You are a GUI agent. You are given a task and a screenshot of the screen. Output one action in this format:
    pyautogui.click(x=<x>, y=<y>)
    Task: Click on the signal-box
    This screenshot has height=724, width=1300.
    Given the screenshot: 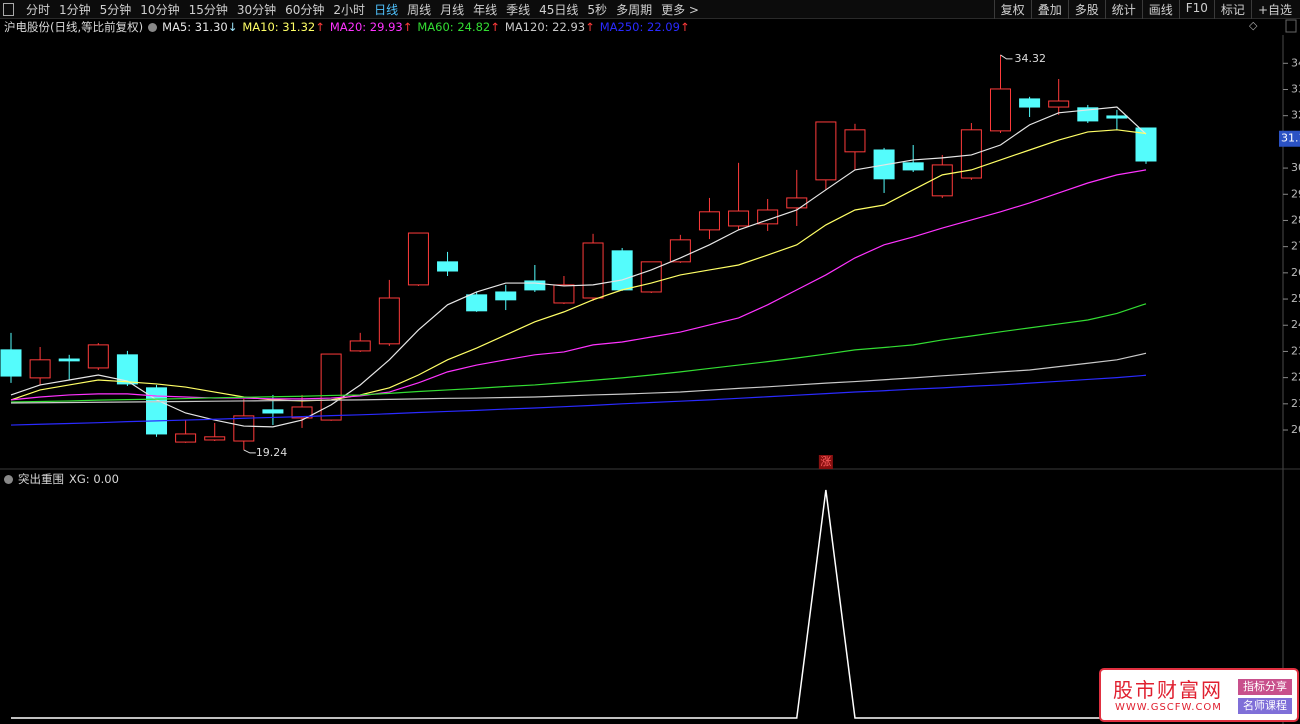 What is the action you would take?
    pyautogui.click(x=825, y=462)
    